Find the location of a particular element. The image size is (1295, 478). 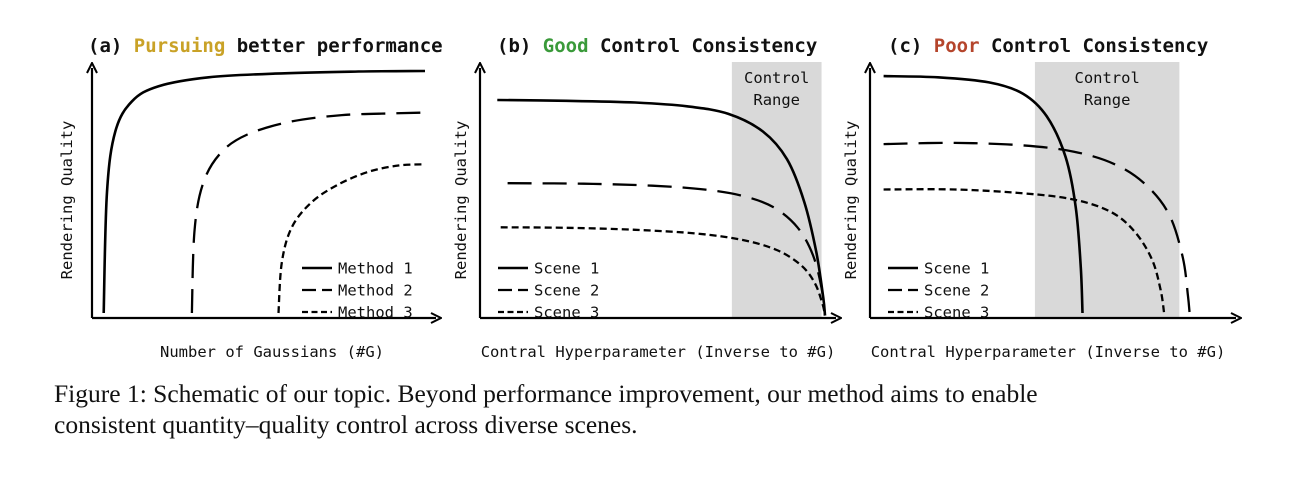

panel-title: (a) Pursuing better performance is located at coordinates (265, 46).